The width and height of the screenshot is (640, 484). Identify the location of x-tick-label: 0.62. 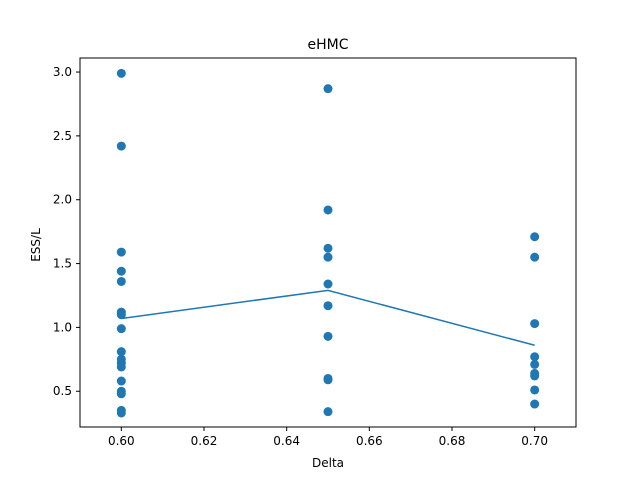
(204, 441).